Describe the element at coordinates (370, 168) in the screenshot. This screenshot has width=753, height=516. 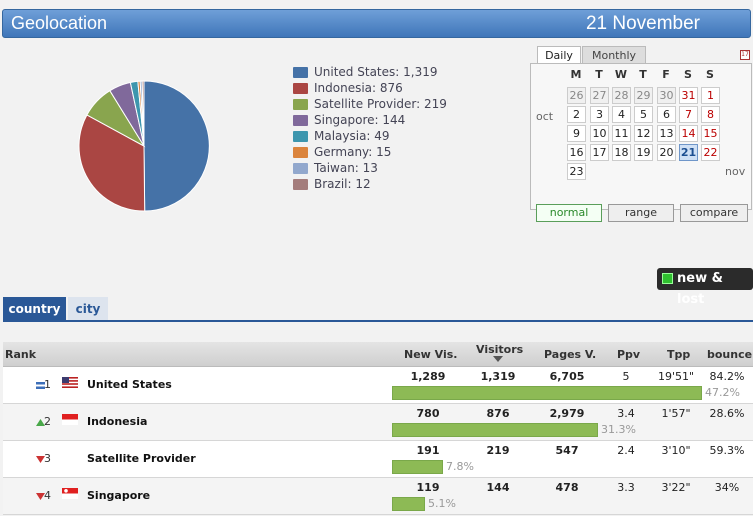
I see `legend-item: Taiwan: 13` at that location.